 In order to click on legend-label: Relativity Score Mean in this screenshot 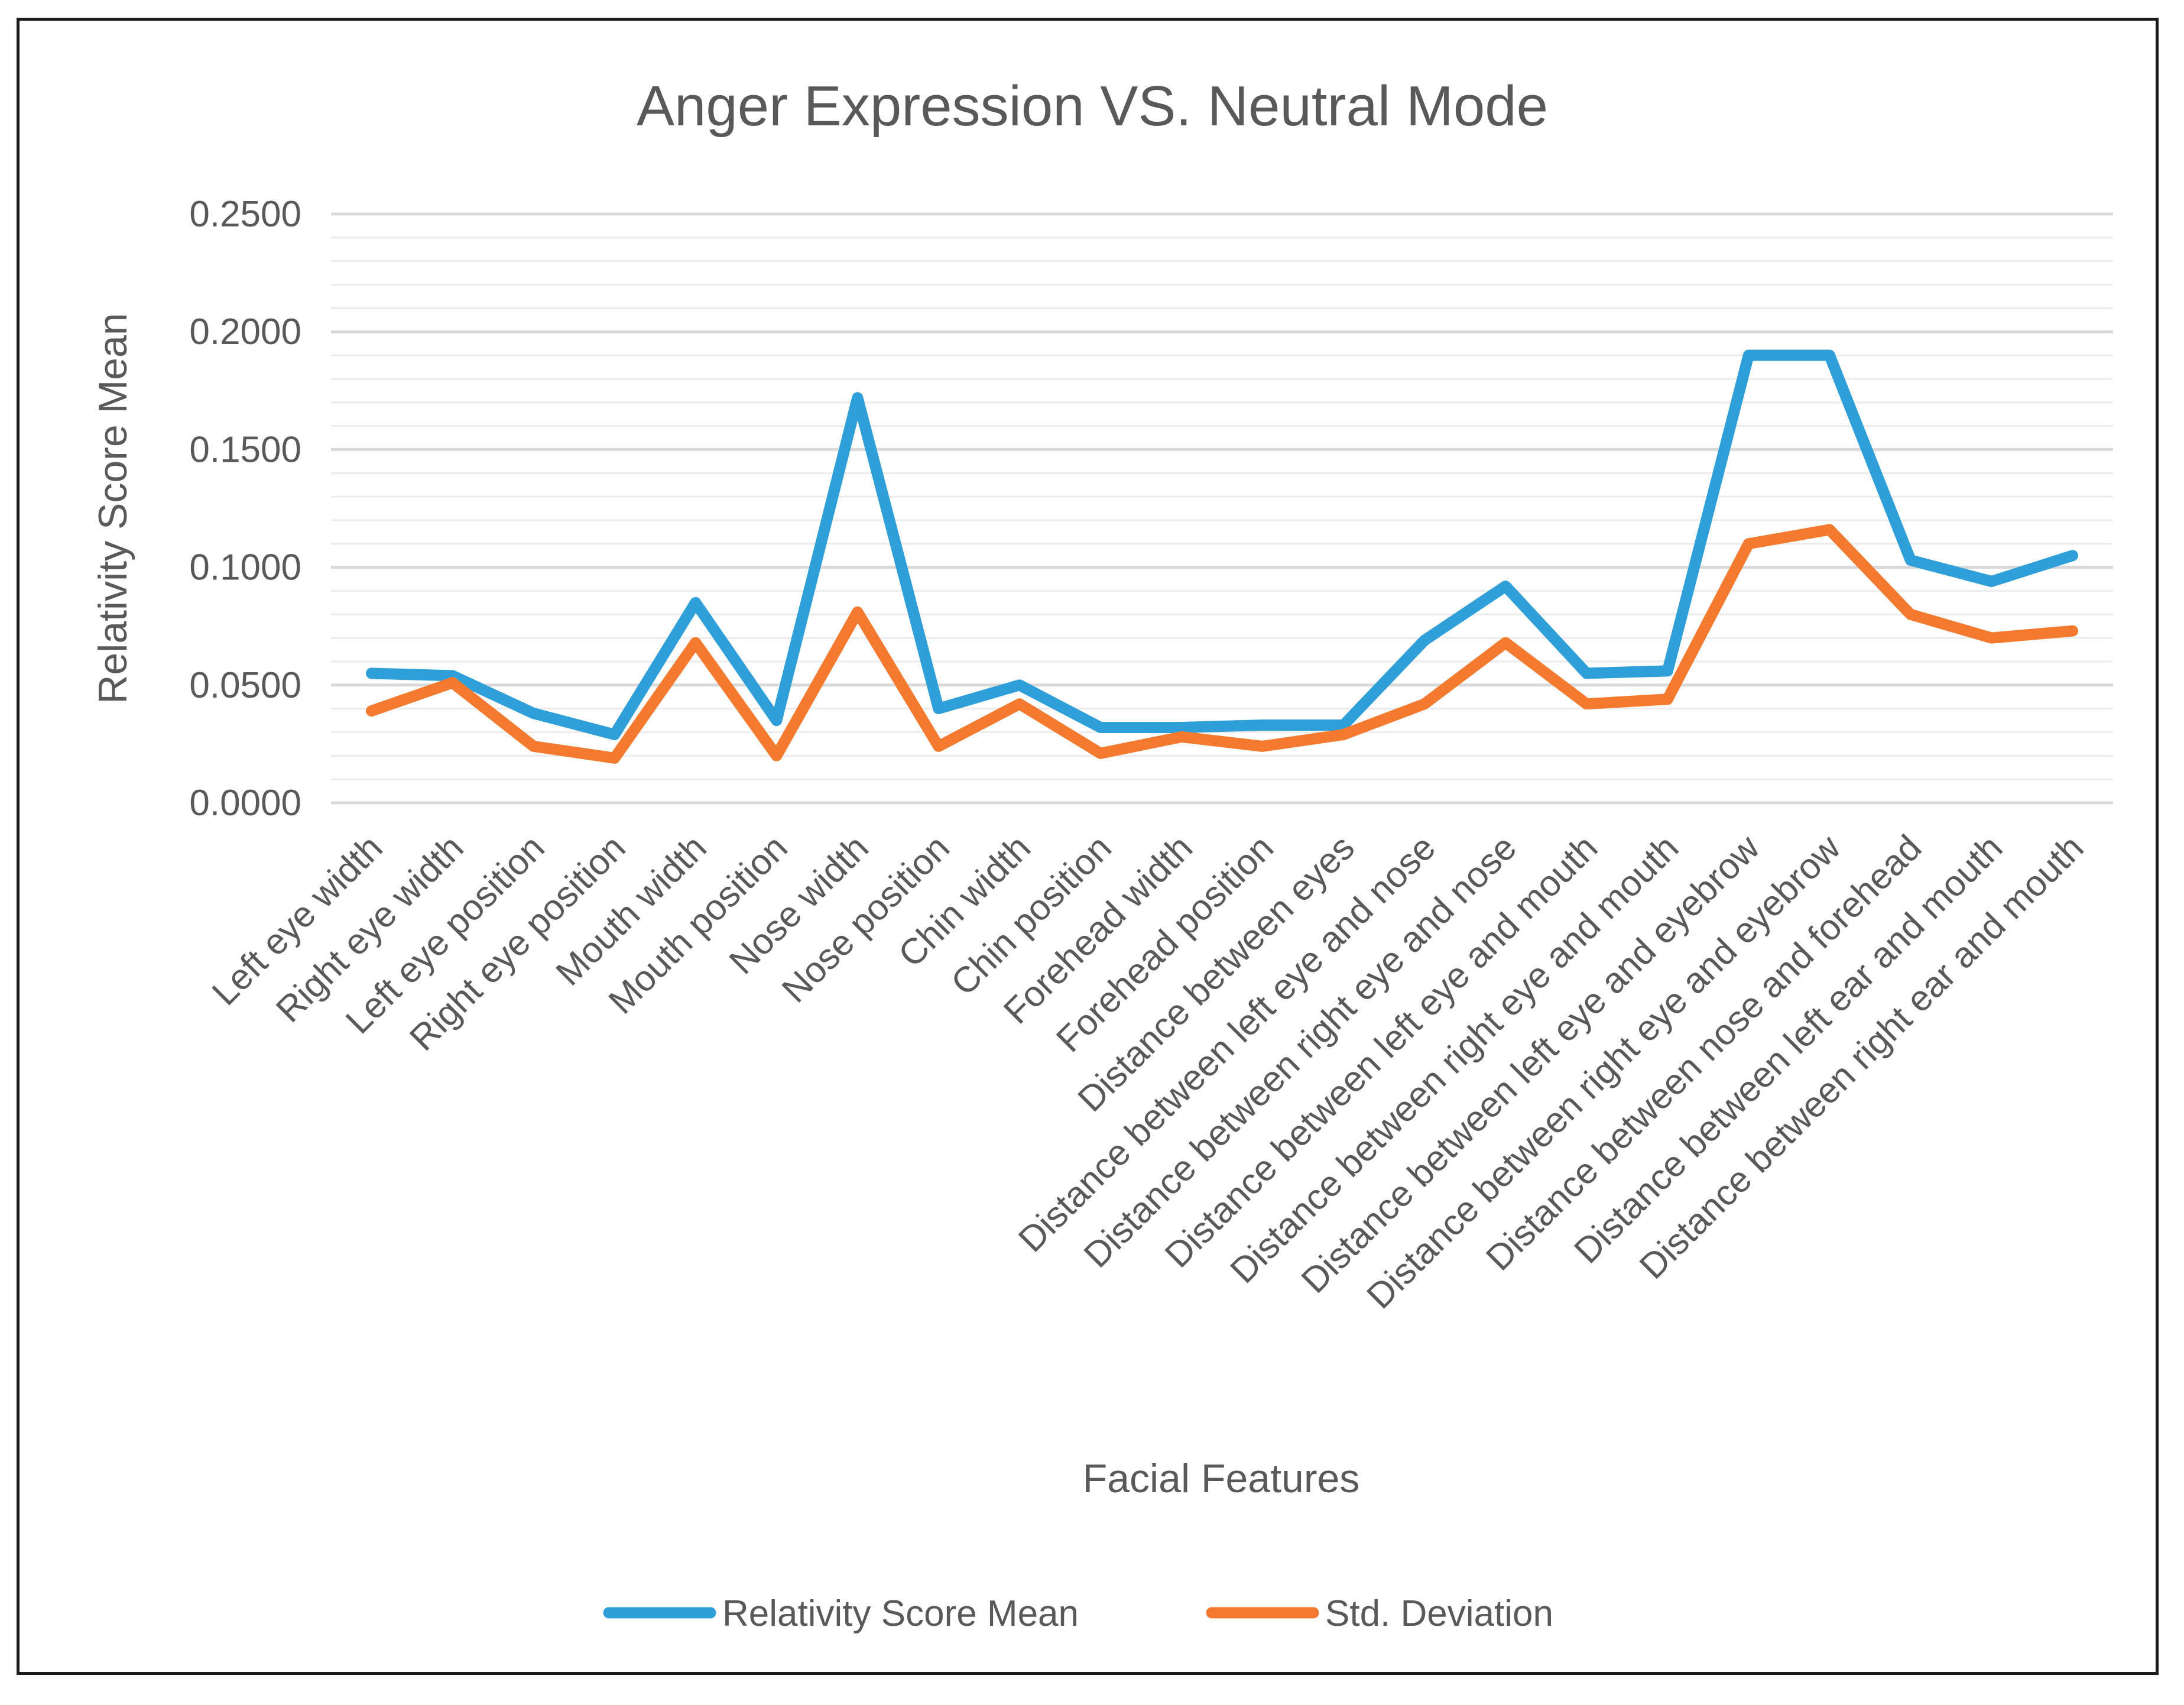, I will do `click(900, 1613)`.